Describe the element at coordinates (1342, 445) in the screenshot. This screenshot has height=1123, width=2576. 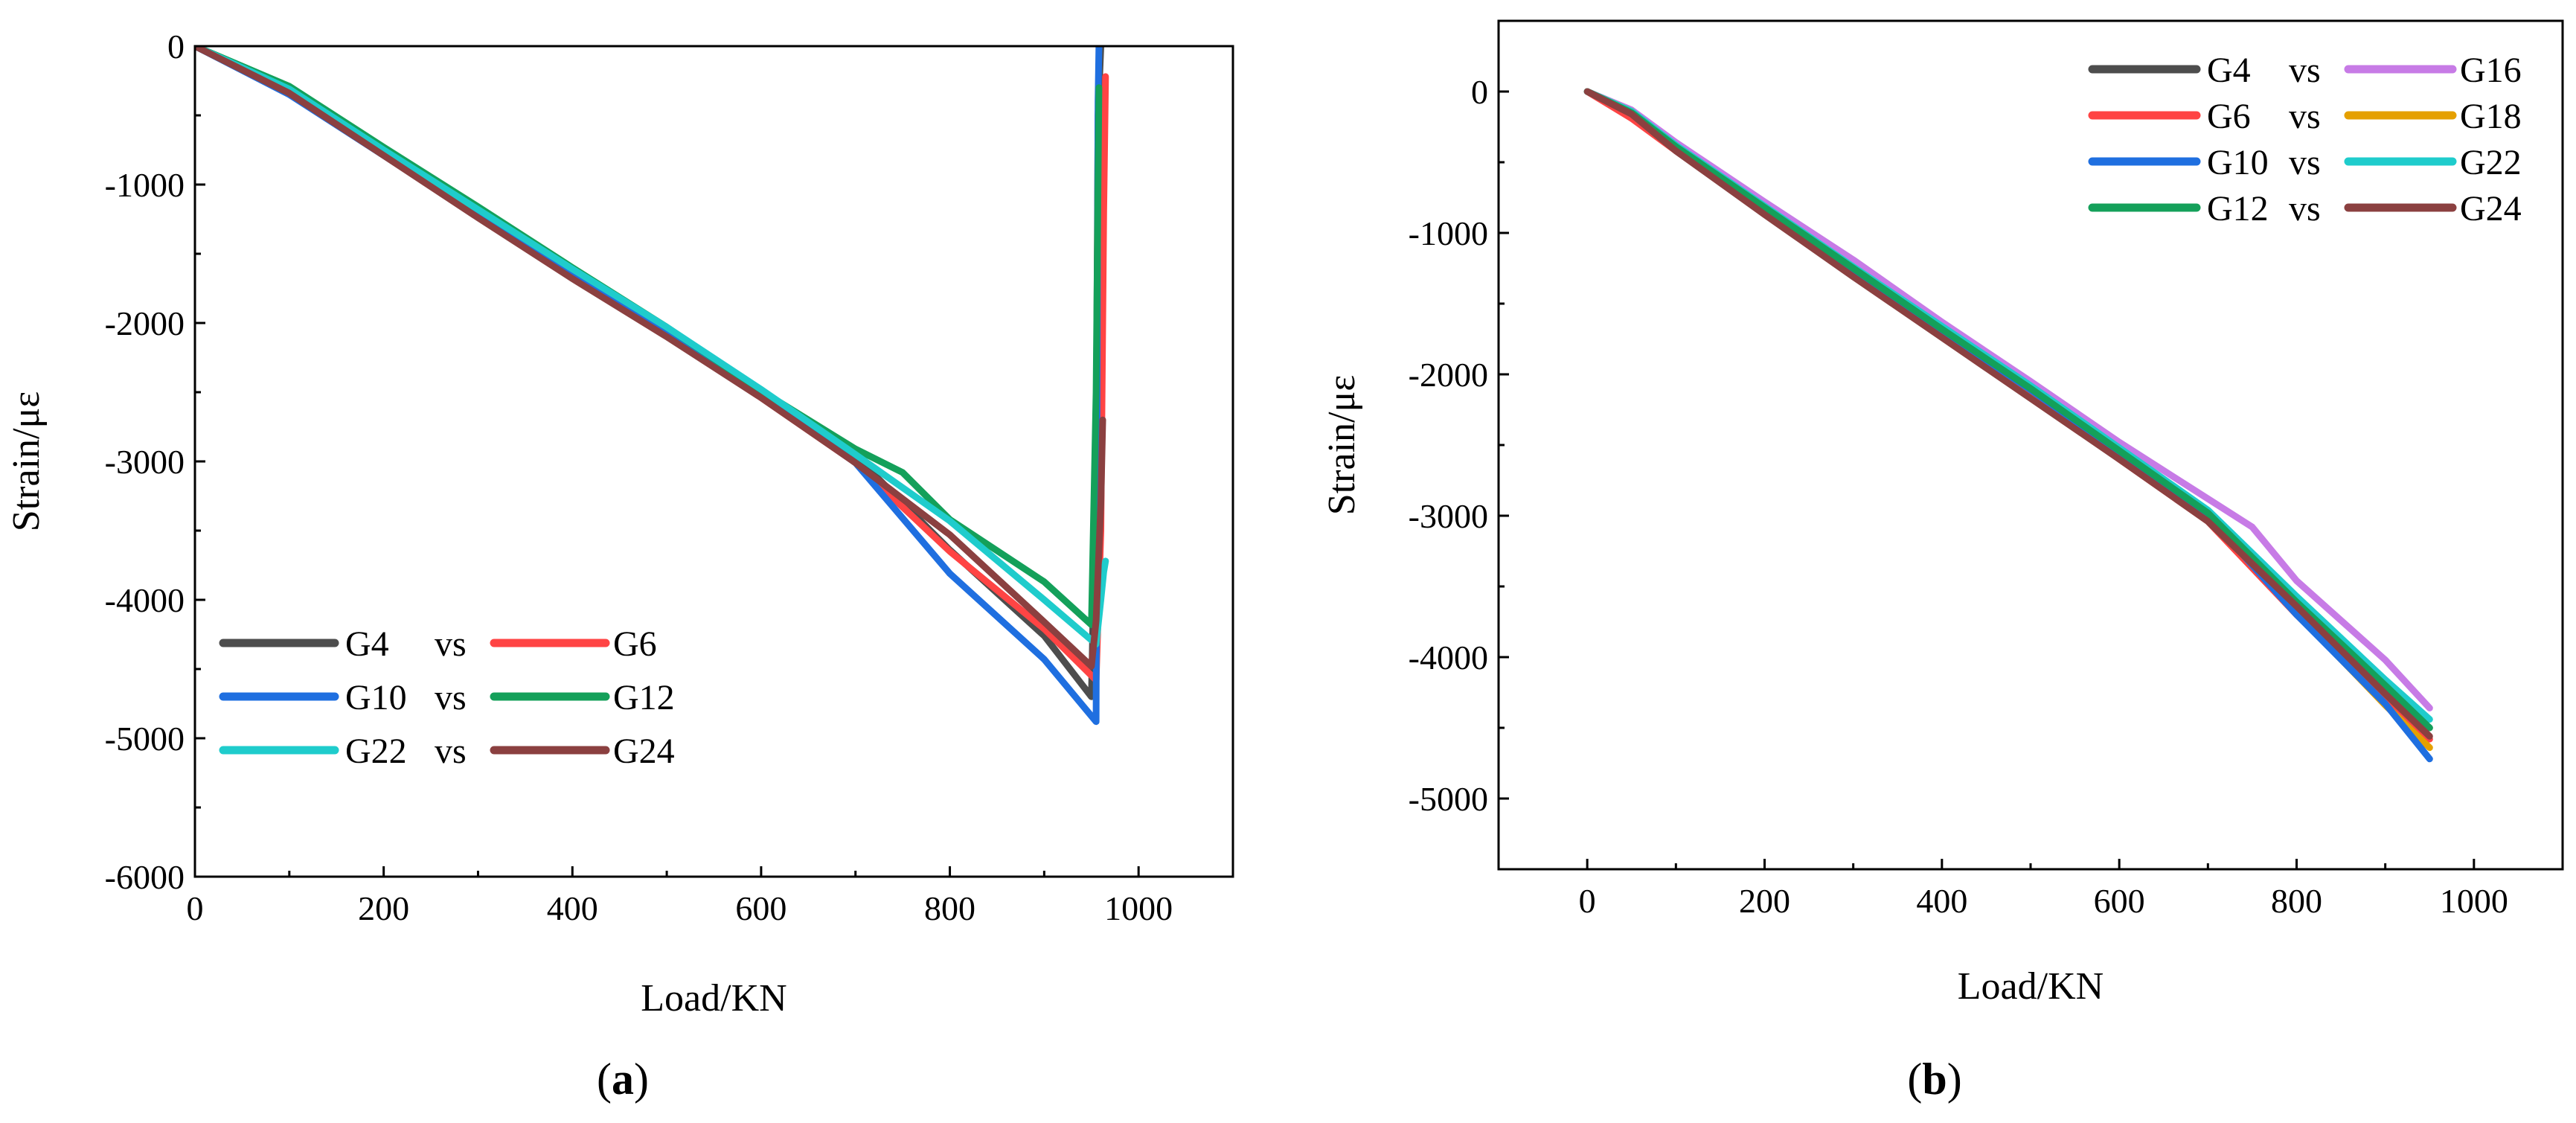
I see `panel-b-y-axis-label: Strain/με` at that location.